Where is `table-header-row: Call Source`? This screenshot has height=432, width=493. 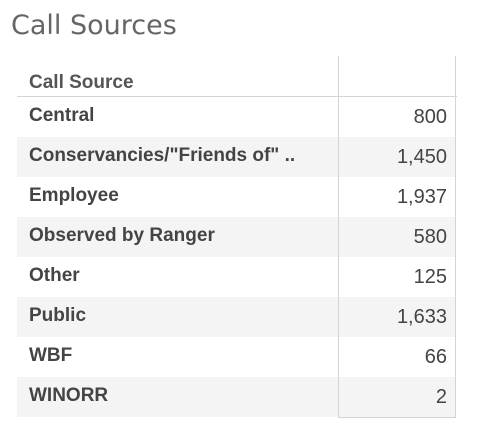
table-header-row: Call Source is located at coordinates (237, 76).